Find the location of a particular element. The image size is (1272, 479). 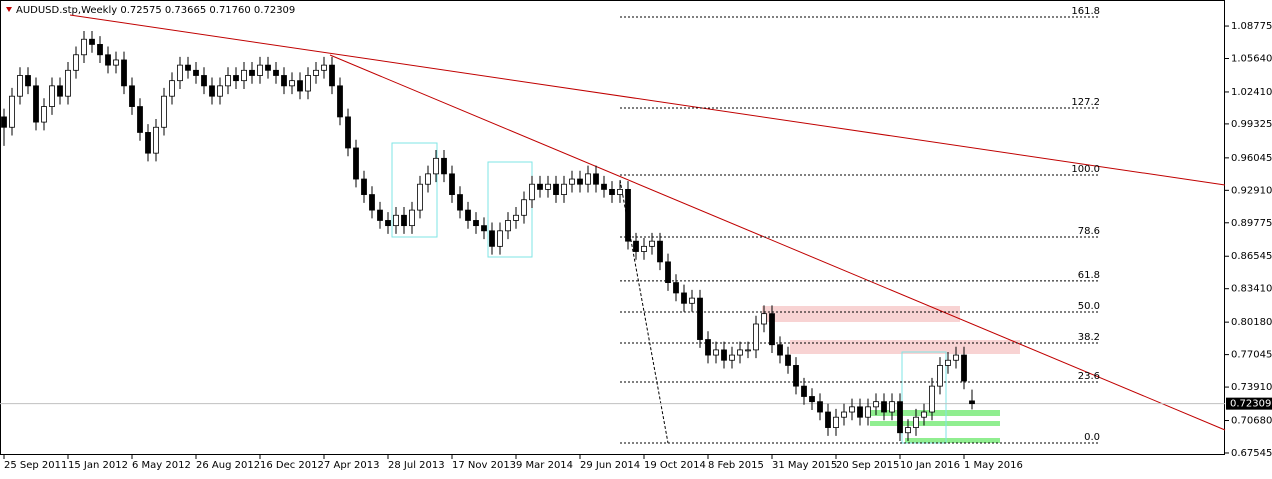

y-tick-label: 0.99325 is located at coordinates (1251, 124).